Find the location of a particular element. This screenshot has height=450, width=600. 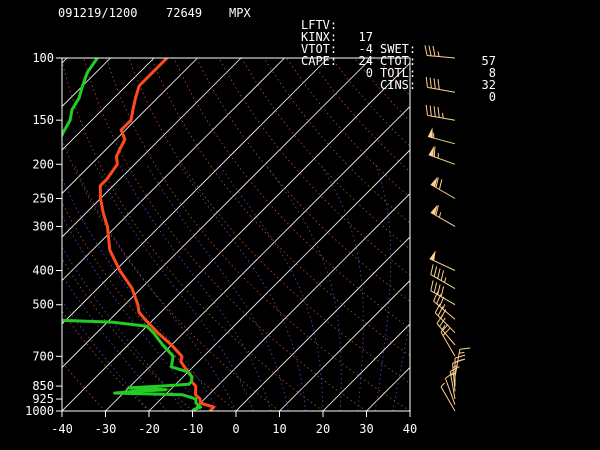

temperature-tick-label: 10 is located at coordinates (279, 429).